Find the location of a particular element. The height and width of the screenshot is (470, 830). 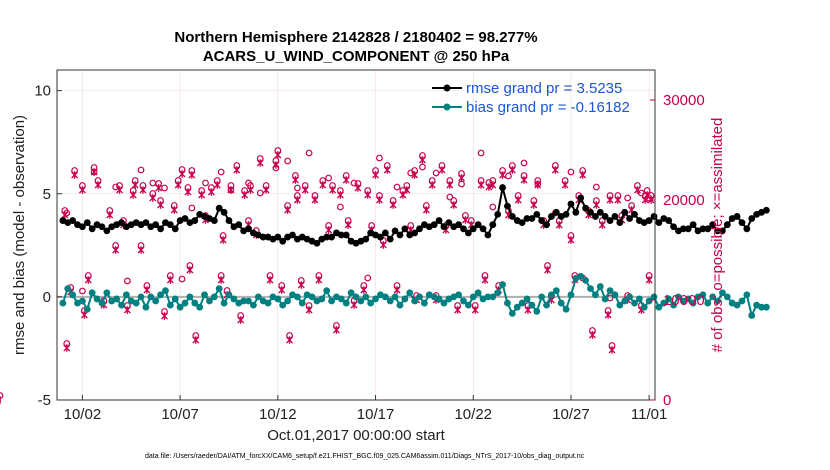

x-axis-label: Oct.01,2017 00:00:00 start is located at coordinates (356, 435).